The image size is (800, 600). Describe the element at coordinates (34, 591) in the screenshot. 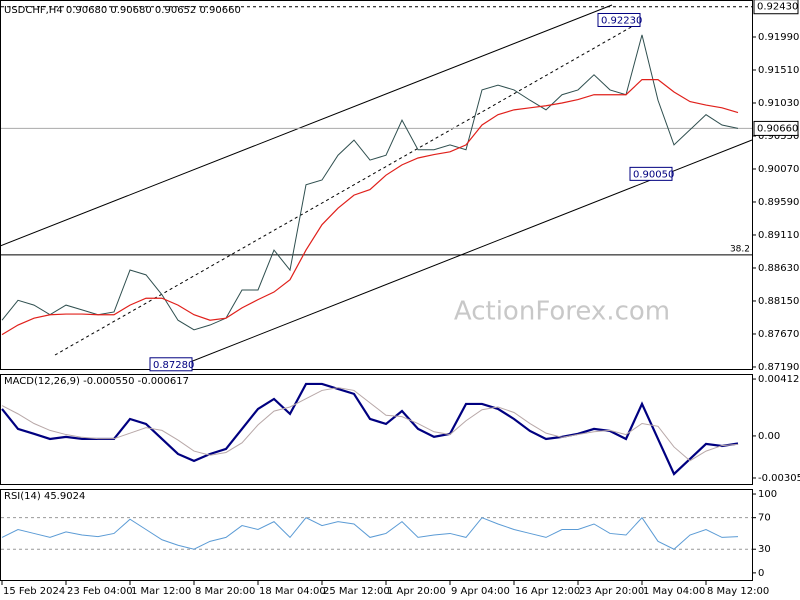

I see `x-tick-label: 15 Feb 2024` at that location.